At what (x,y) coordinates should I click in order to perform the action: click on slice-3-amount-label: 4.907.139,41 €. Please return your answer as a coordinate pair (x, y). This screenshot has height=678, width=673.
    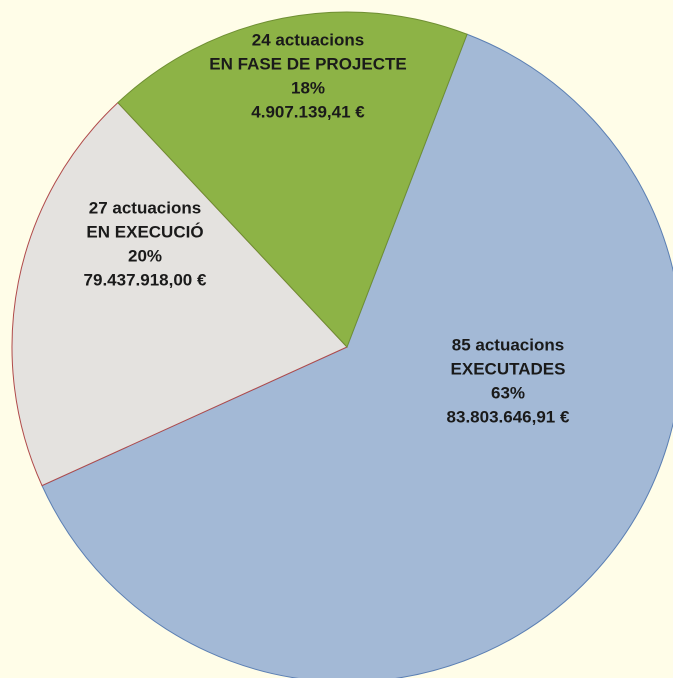
    Looking at the image, I should click on (308, 111).